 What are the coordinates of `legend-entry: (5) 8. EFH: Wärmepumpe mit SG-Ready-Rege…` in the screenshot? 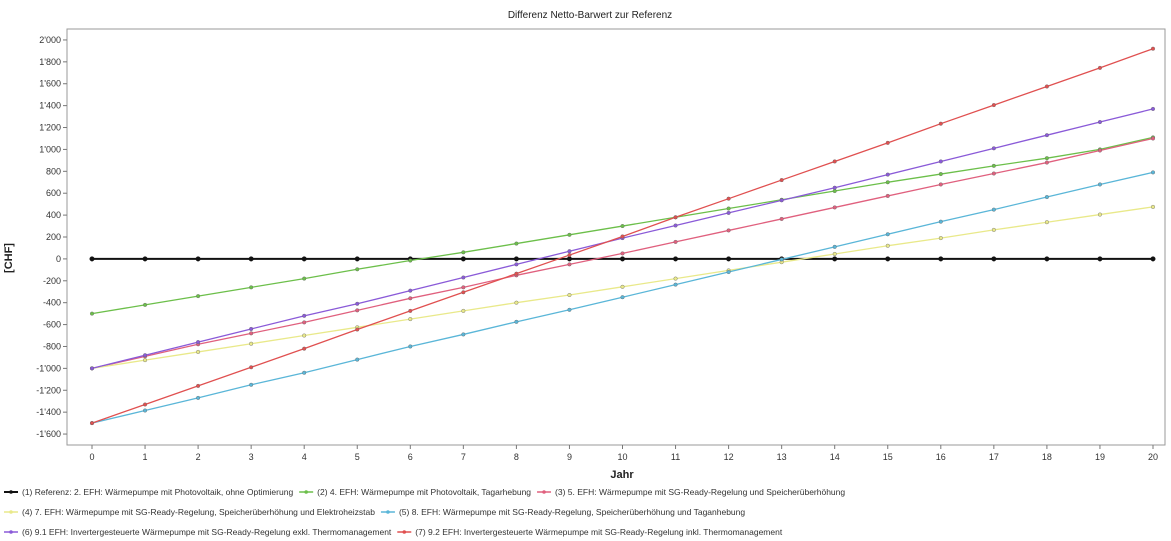 It's located at (572, 512).